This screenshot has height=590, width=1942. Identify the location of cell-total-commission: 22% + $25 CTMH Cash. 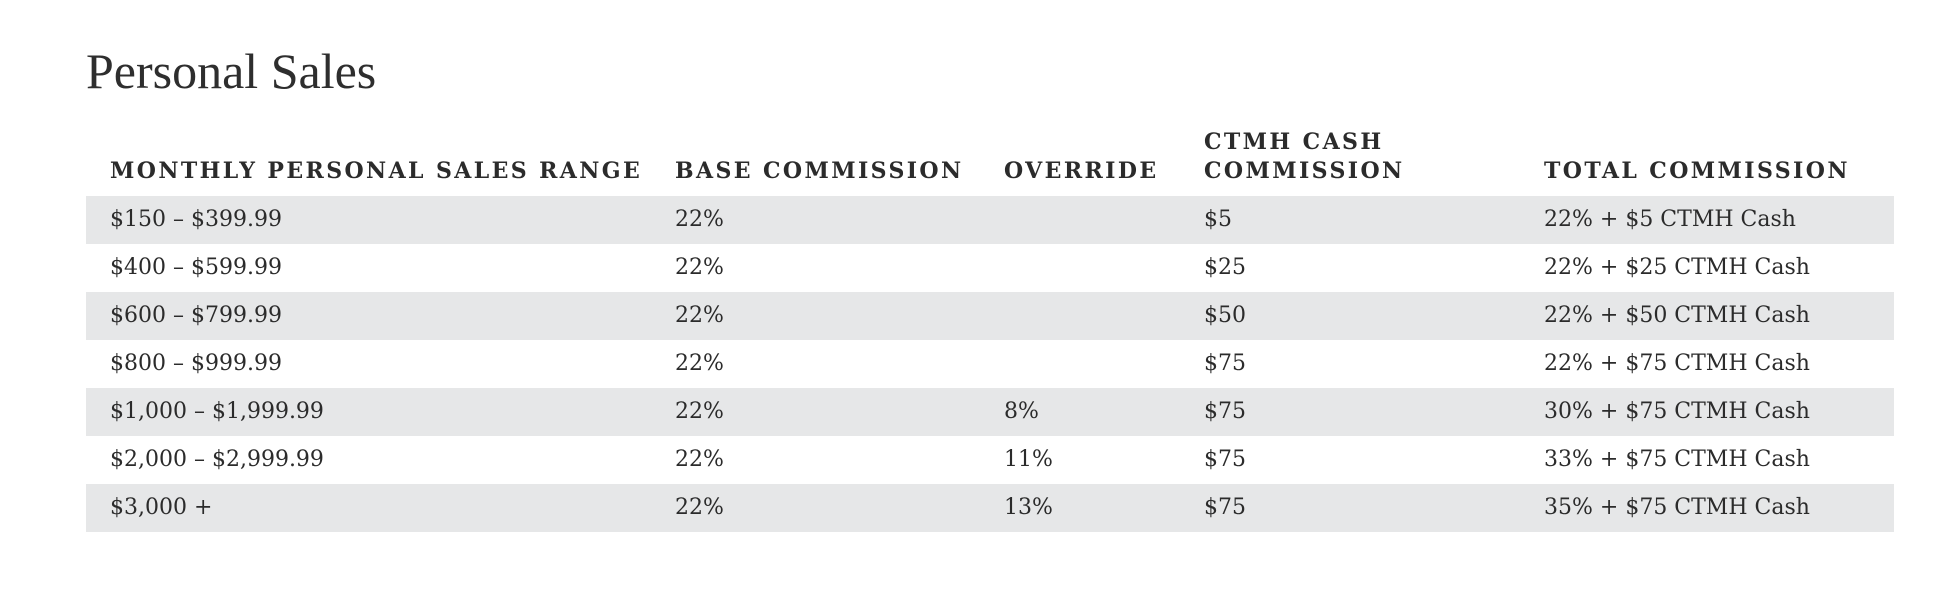
(1677, 267).